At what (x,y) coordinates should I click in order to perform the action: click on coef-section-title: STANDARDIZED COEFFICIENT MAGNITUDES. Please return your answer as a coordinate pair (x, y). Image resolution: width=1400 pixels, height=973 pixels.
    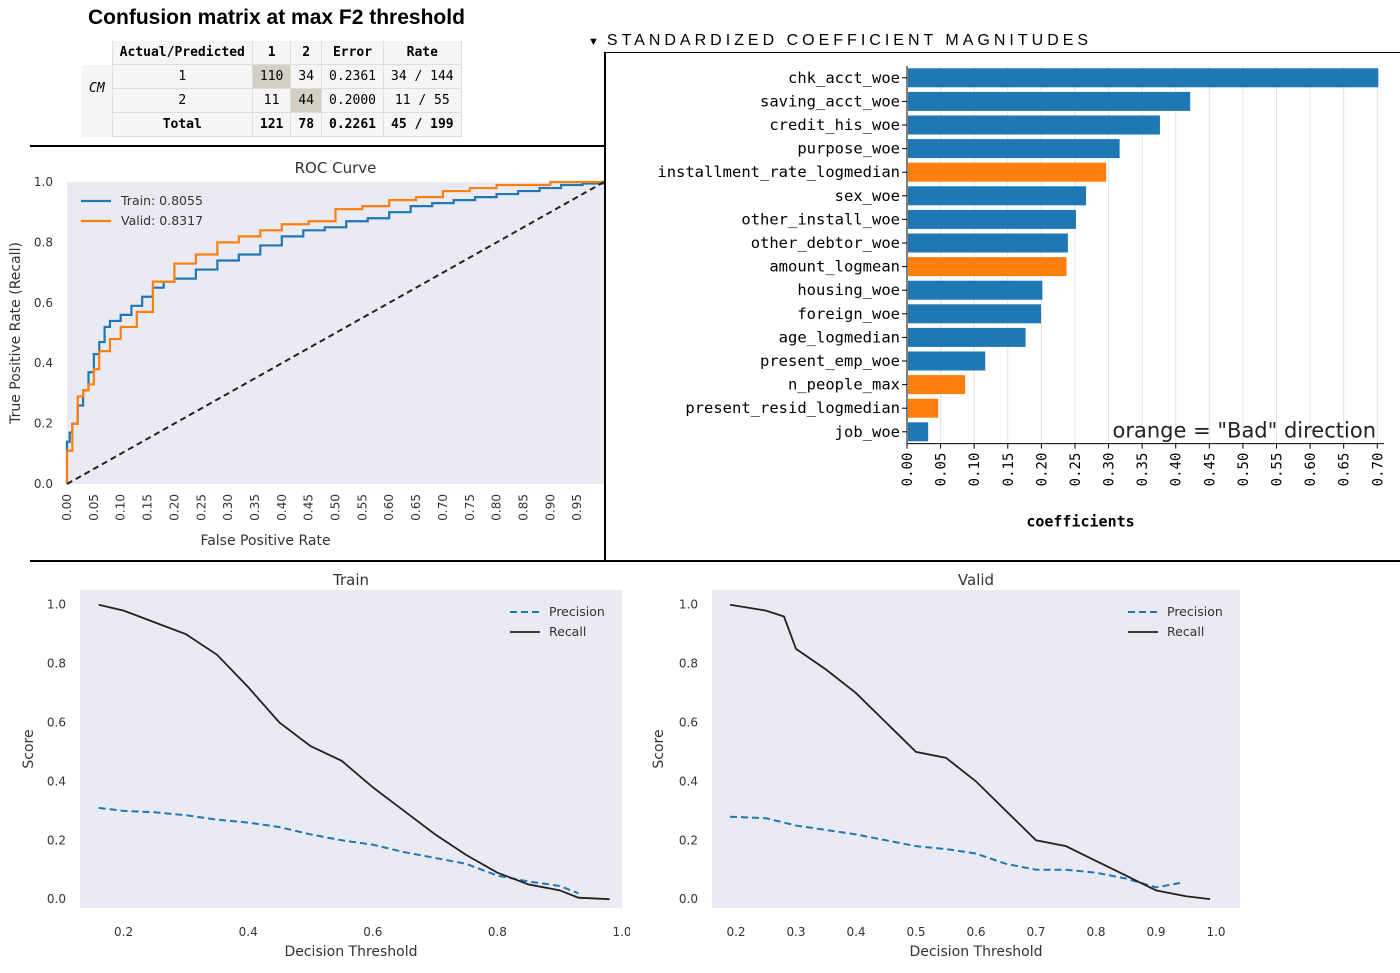
    Looking at the image, I should click on (849, 40).